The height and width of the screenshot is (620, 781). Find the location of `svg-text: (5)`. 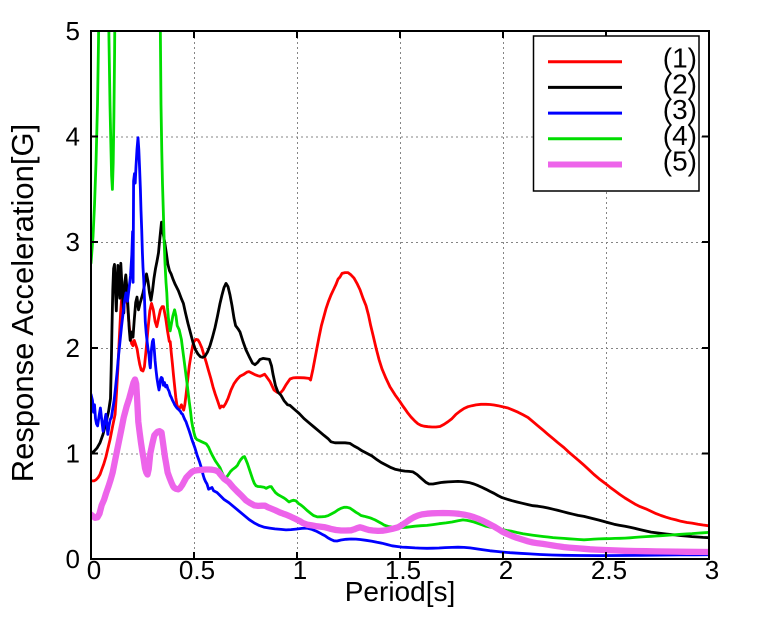

svg-text: (5) is located at coordinates (680, 161).